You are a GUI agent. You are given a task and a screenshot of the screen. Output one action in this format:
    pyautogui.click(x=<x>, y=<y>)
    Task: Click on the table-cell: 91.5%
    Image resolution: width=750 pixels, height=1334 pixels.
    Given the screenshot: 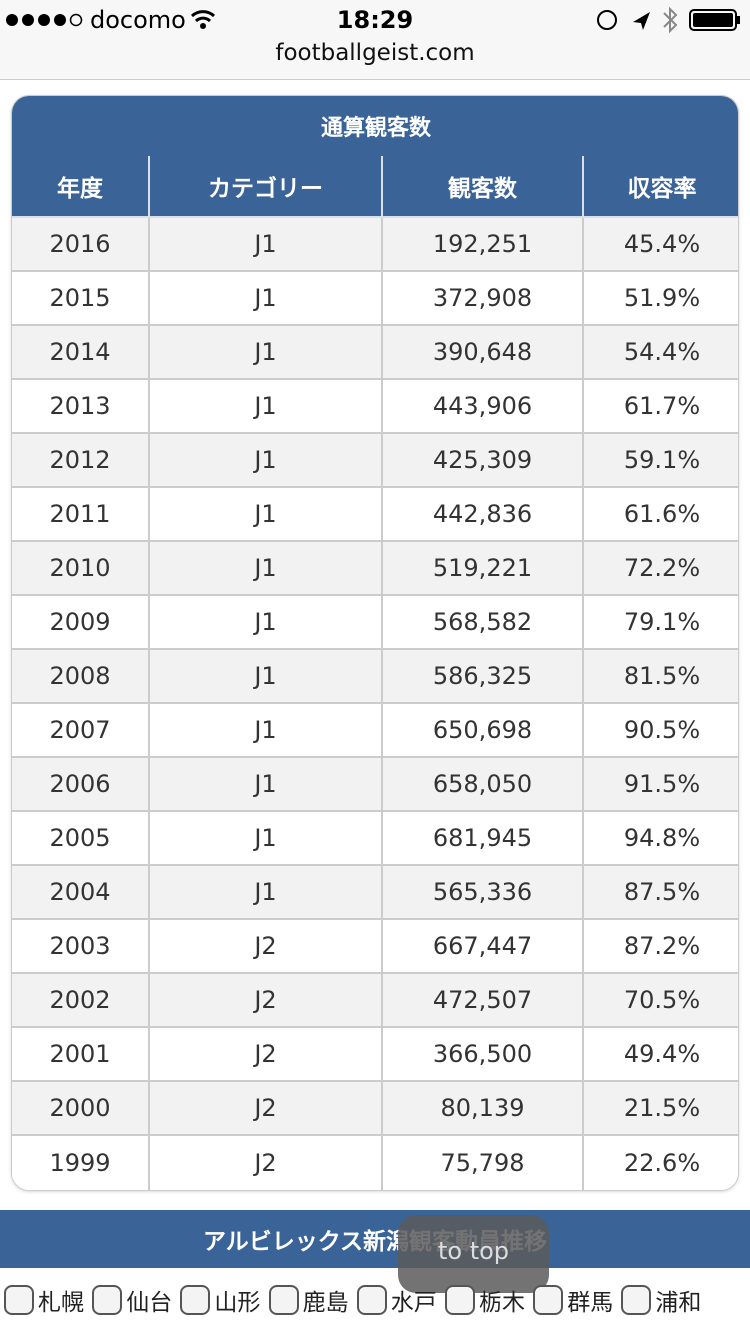 What is the action you would take?
    pyautogui.click(x=661, y=785)
    